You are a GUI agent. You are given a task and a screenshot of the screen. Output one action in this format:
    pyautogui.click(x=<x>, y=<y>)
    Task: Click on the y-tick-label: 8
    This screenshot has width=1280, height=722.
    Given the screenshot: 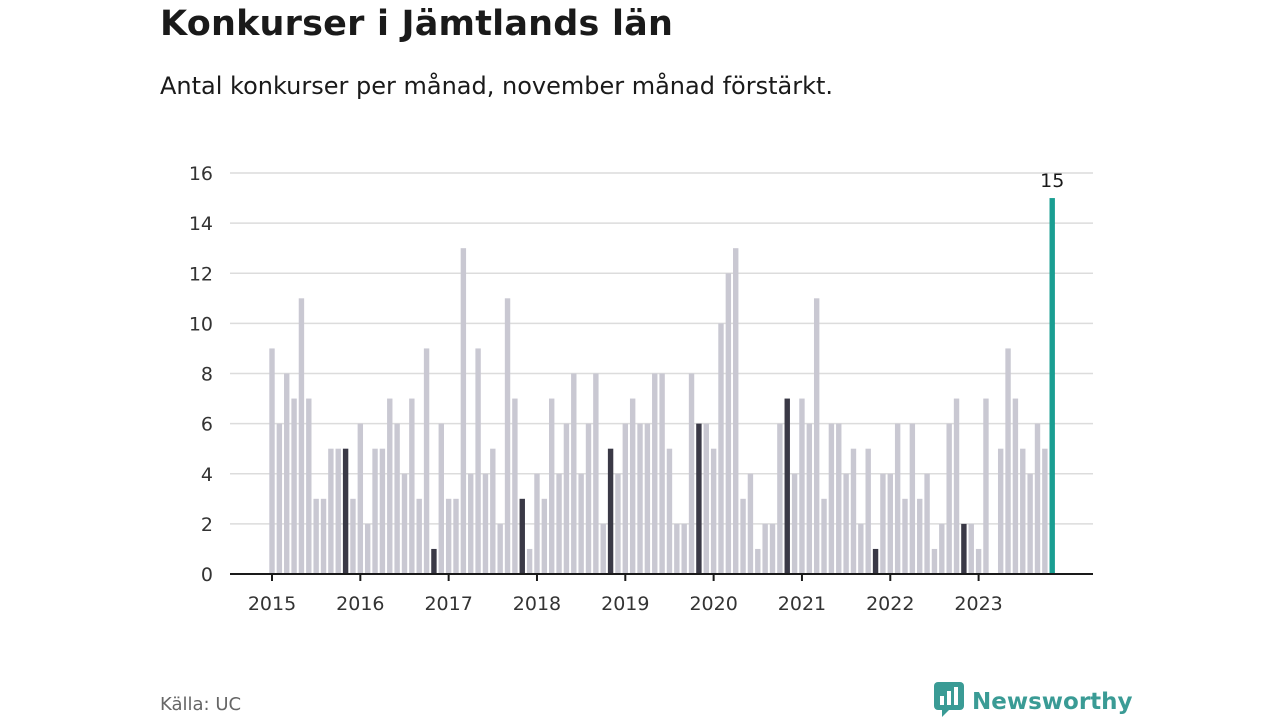 What is the action you would take?
    pyautogui.click(x=207, y=375)
    